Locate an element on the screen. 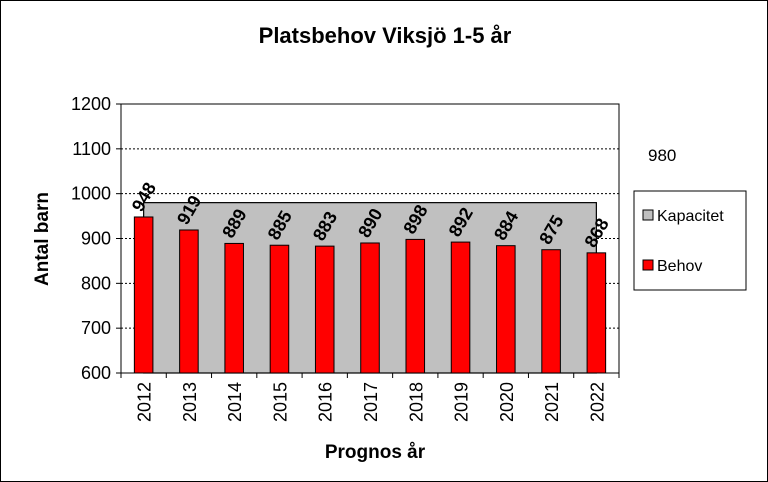  bar-behov-2022 is located at coordinates (596, 313).